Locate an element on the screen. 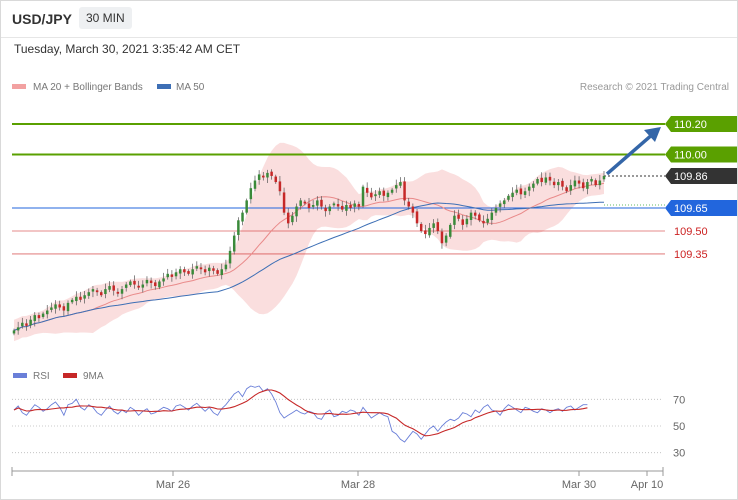 The image size is (738, 500). rsi-tick-70: 70 is located at coordinates (679, 400).